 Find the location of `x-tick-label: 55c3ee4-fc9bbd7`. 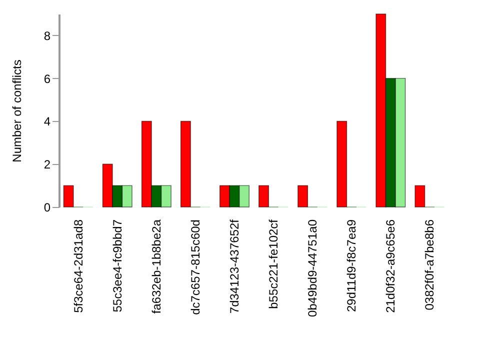

x-tick-label: 55c3ee4-fc9bbd7 is located at coordinates (117, 265).